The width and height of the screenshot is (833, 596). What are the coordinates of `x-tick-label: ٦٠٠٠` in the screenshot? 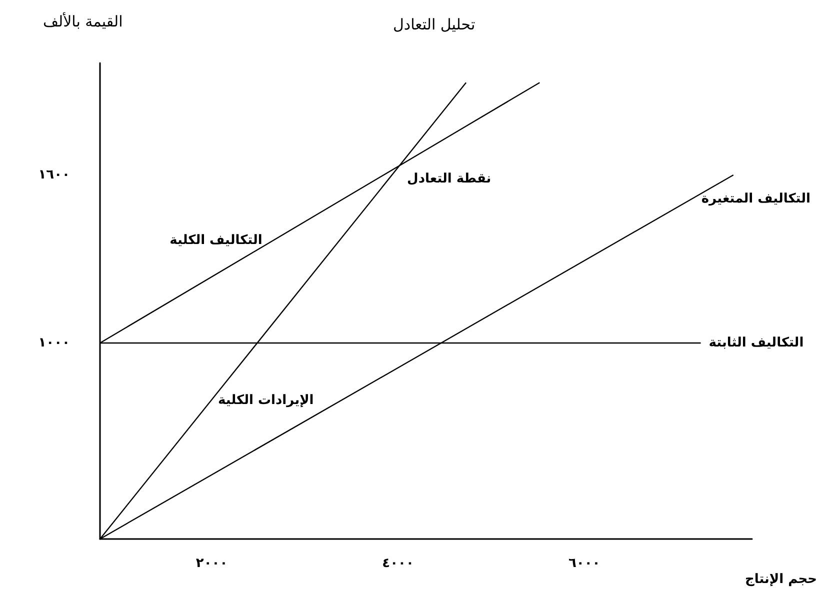 It's located at (584, 563).